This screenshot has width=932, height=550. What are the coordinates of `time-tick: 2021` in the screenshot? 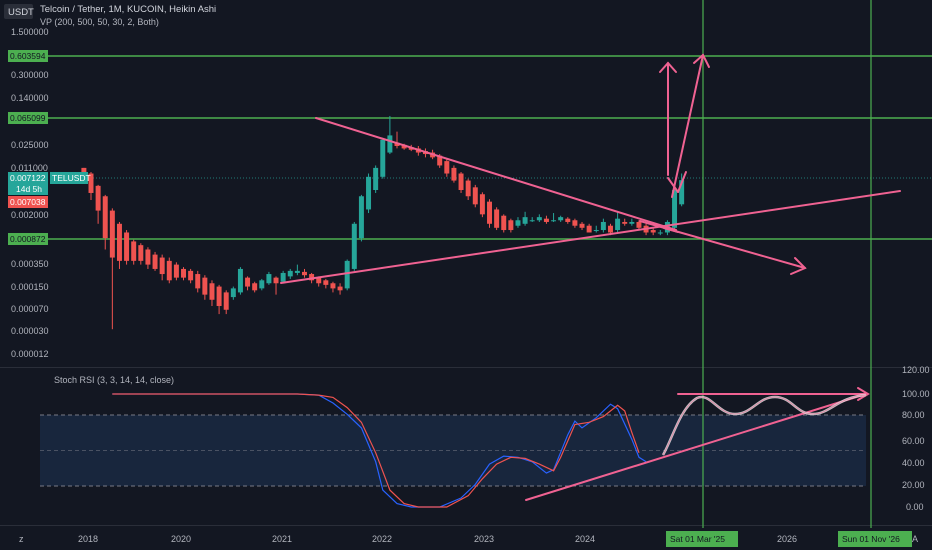 It's located at (282, 539).